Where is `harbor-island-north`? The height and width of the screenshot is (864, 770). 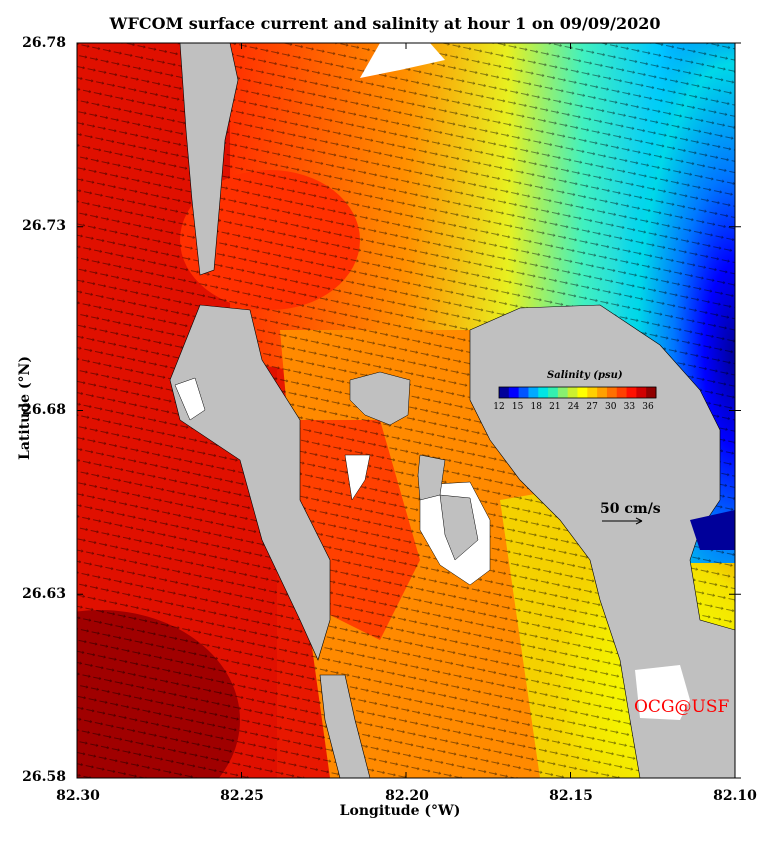
harbor-island-north is located at coordinates (380, 398).